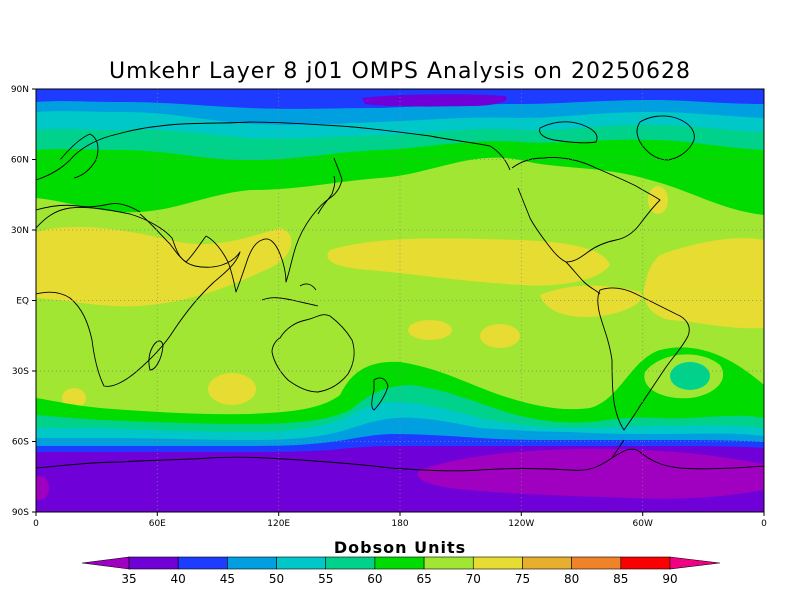 This screenshot has height=604, width=800. I want to click on lat-label-90n: 90N, so click(20, 90).